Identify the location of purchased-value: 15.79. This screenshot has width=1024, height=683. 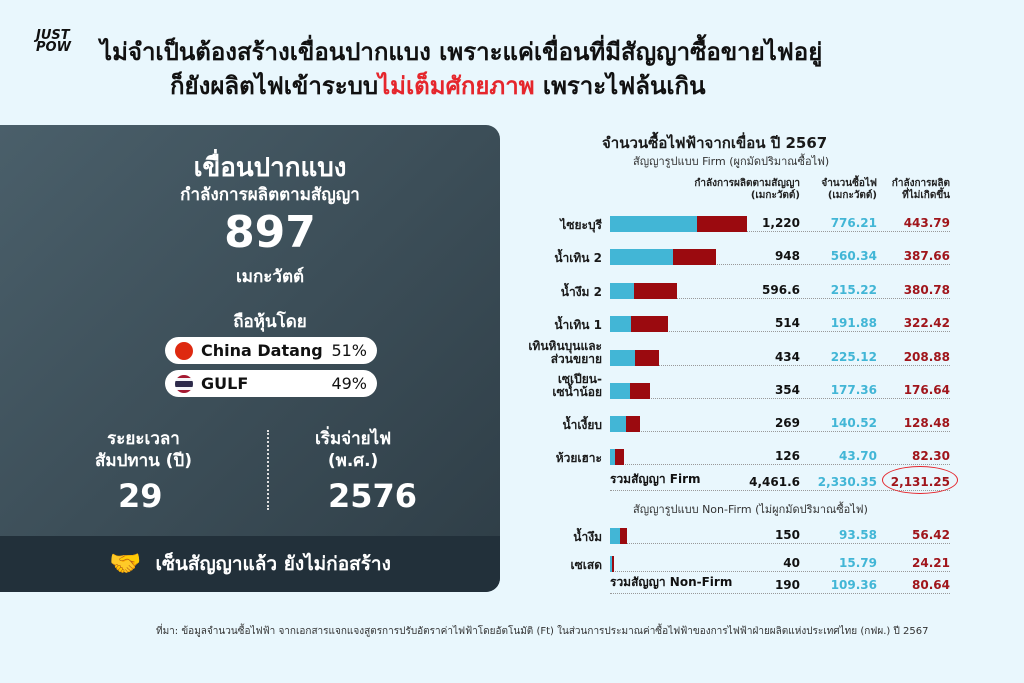
(858, 563).